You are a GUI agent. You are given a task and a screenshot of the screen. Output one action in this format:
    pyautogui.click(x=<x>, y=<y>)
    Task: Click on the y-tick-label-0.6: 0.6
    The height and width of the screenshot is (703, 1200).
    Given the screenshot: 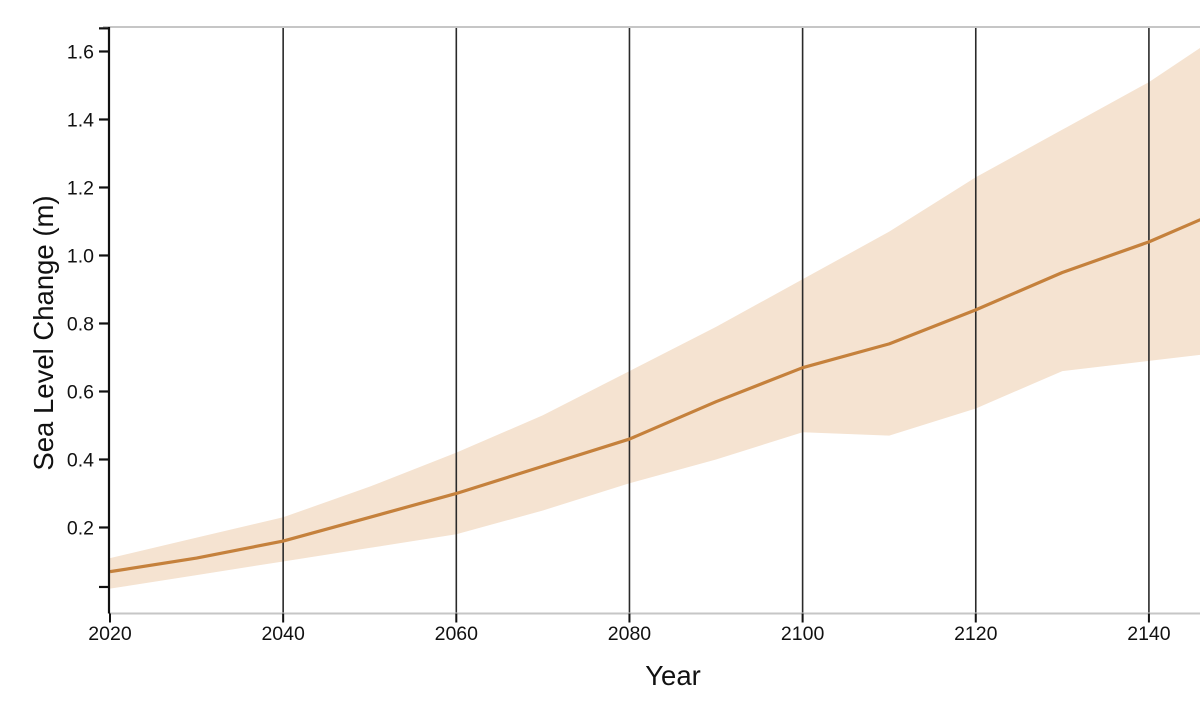 What is the action you would take?
    pyautogui.click(x=80, y=392)
    